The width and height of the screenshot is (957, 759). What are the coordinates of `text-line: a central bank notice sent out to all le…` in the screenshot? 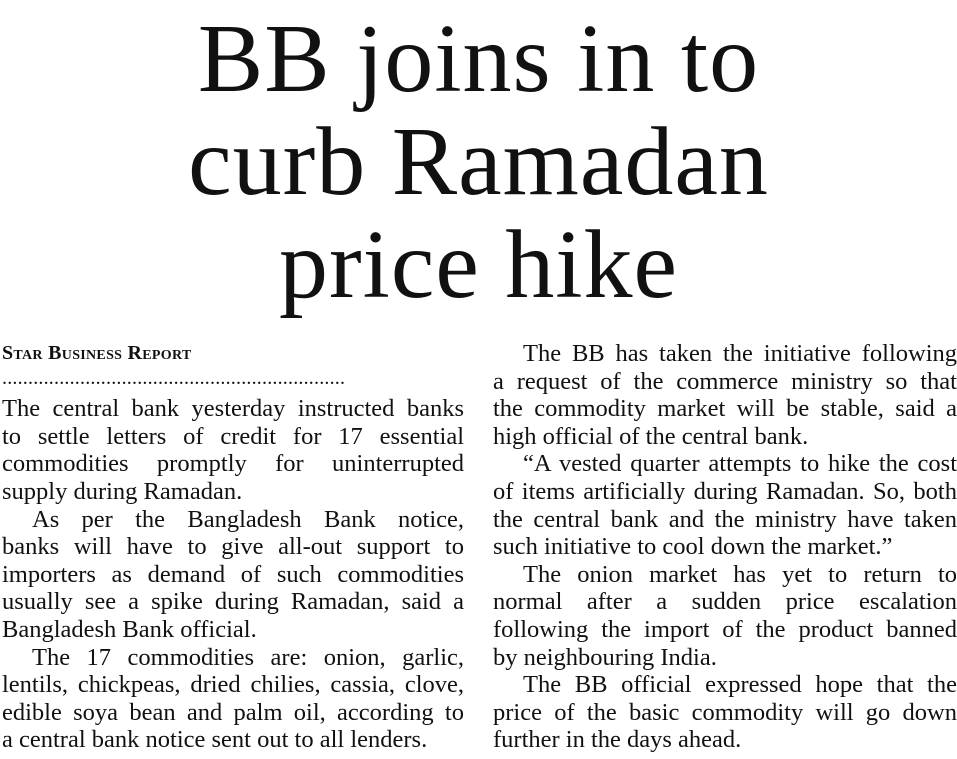 It's located at (215, 740).